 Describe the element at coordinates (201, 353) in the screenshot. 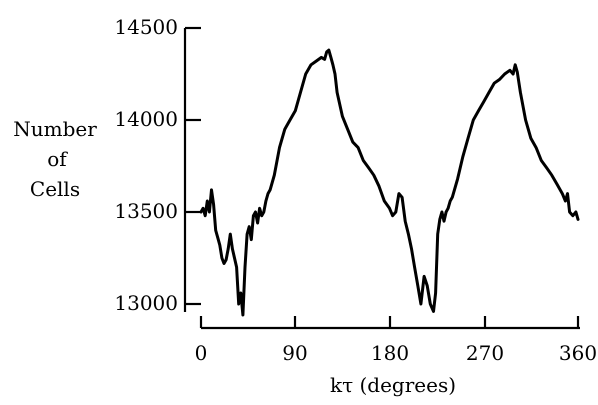

I see `x-tick-label-0: 0` at that location.